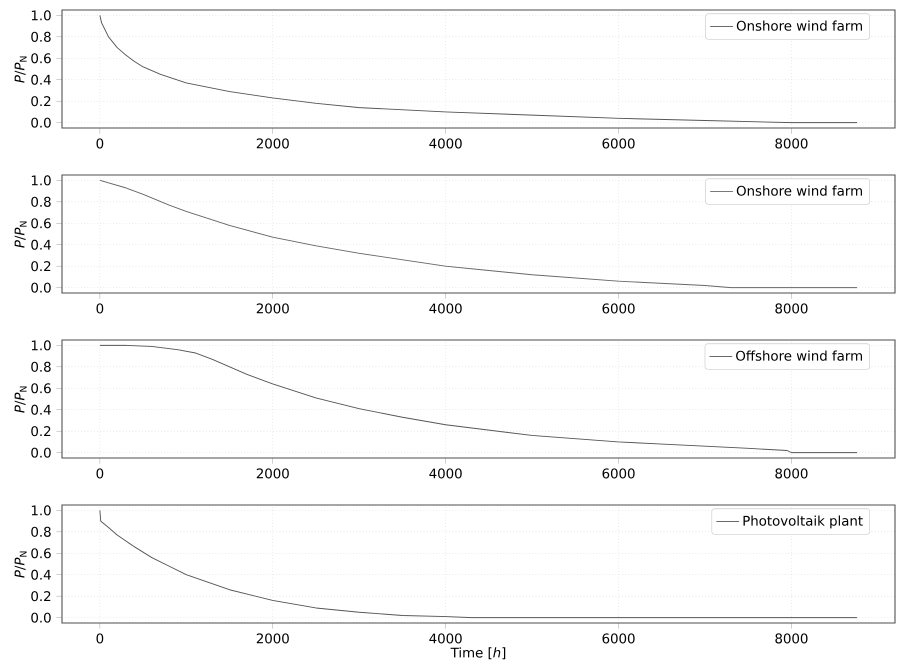 The width and height of the screenshot is (903, 664). Describe the element at coordinates (803, 522) in the screenshot. I see `legend-label: Photovoltaik plant` at that location.